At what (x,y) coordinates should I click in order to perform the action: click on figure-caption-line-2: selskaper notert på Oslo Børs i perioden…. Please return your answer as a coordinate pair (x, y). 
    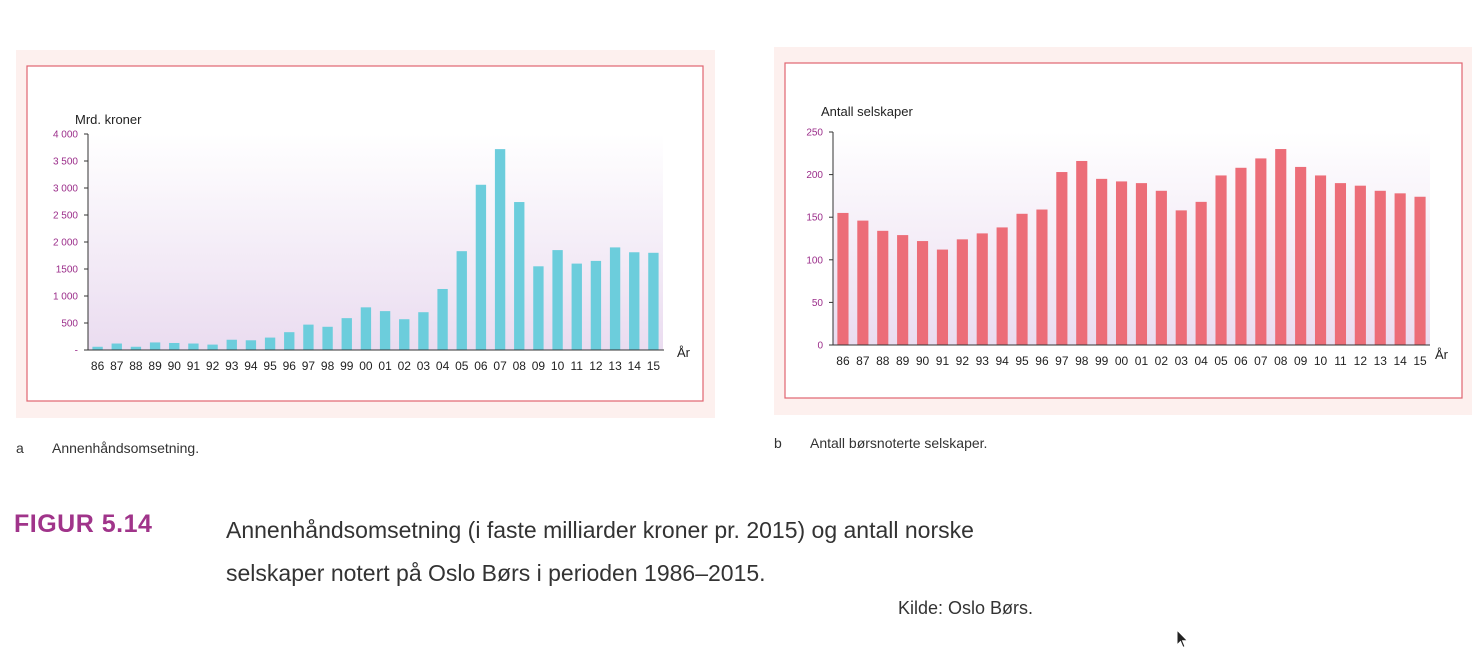
    Looking at the image, I should click on (496, 573).